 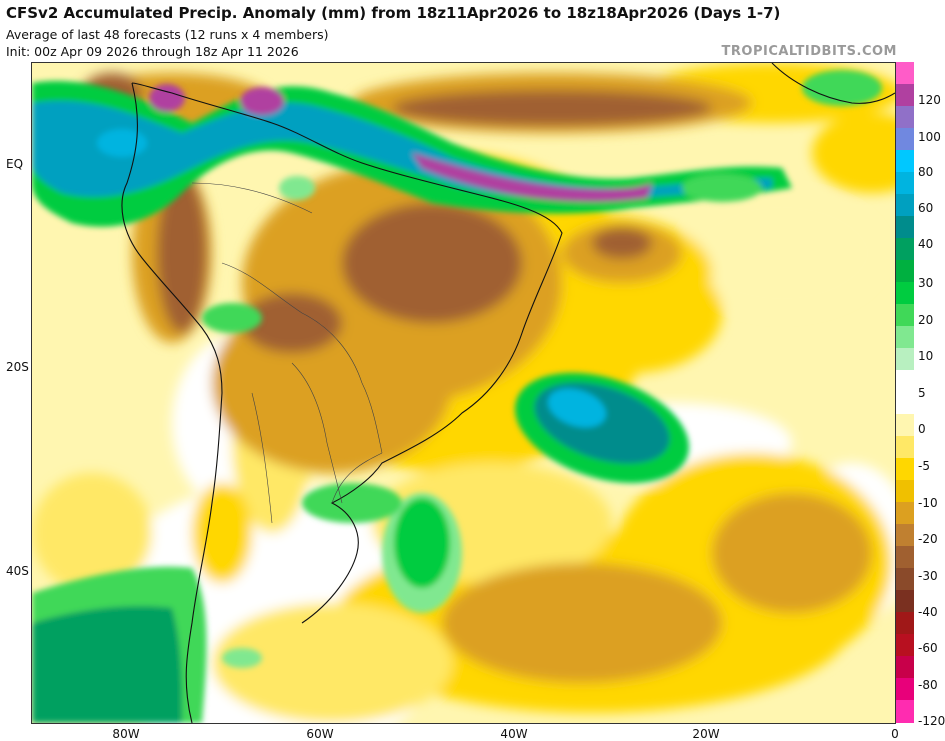 I want to click on colorbar-label: -20, so click(x=928, y=539).